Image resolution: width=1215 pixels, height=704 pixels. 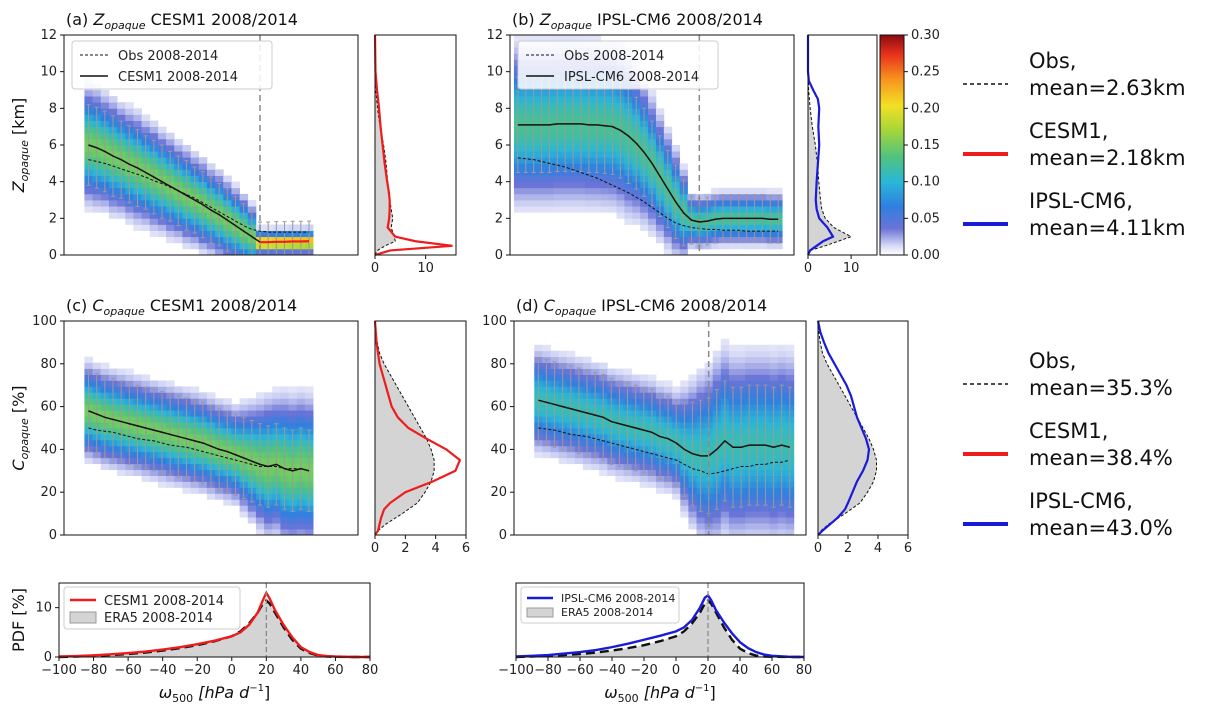 I want to click on y-tick-label: 12, so click(x=48, y=35).